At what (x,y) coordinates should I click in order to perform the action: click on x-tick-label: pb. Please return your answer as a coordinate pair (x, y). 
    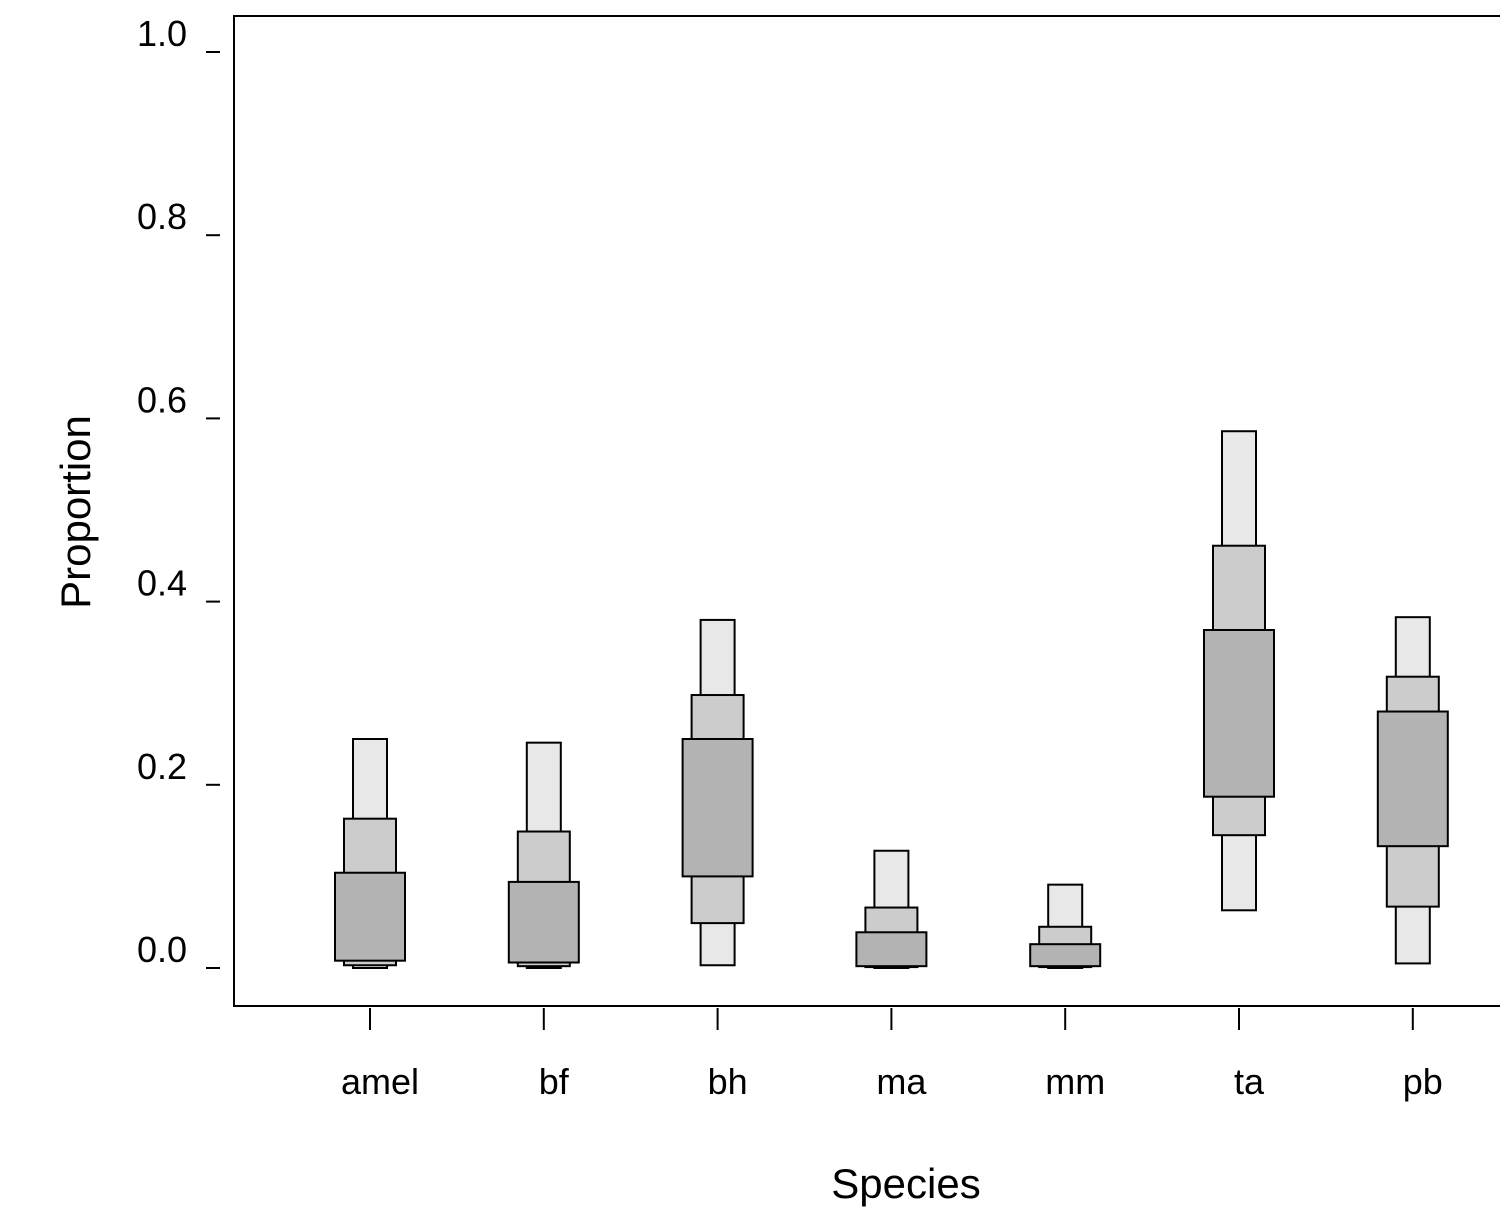
    Looking at the image, I should click on (1423, 1081).